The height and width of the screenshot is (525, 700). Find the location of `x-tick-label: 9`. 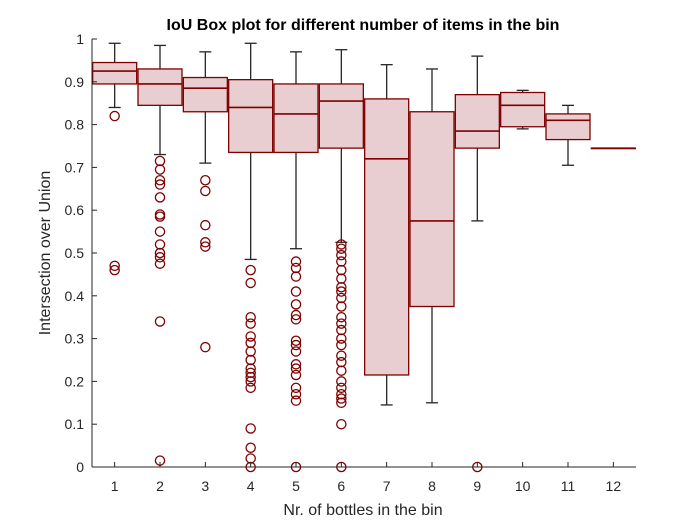

x-tick-label: 9 is located at coordinates (477, 486).